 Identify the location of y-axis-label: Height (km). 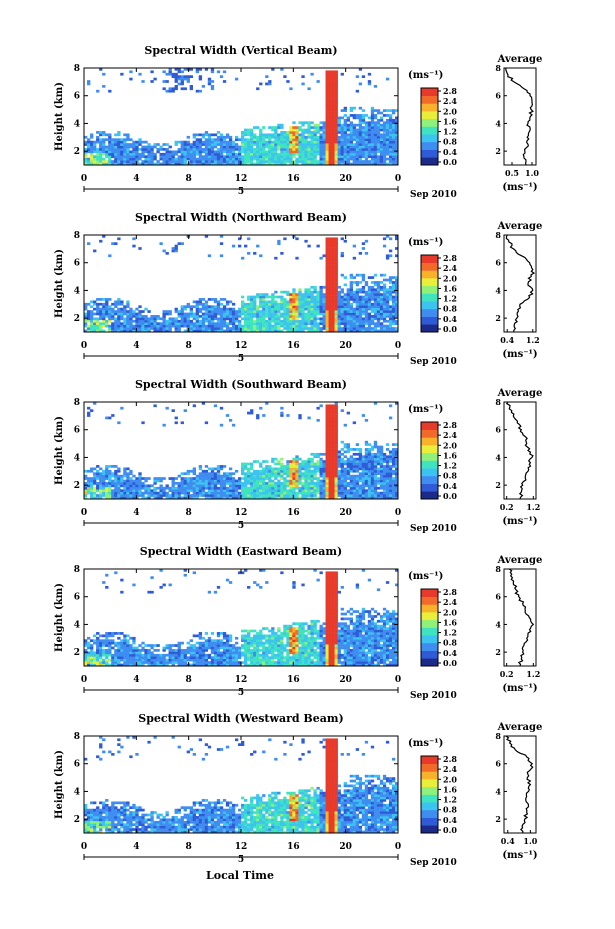
(59, 283).